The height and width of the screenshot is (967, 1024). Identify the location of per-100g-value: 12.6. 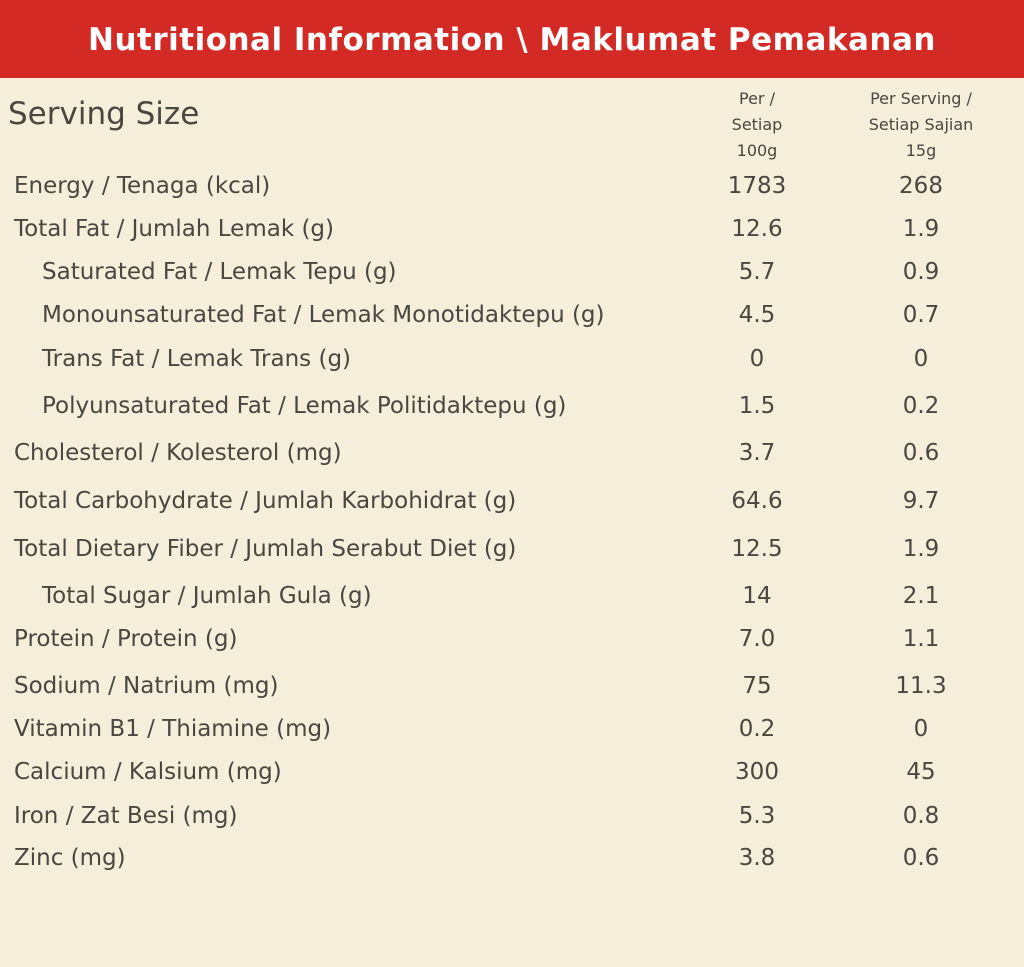
(757, 229).